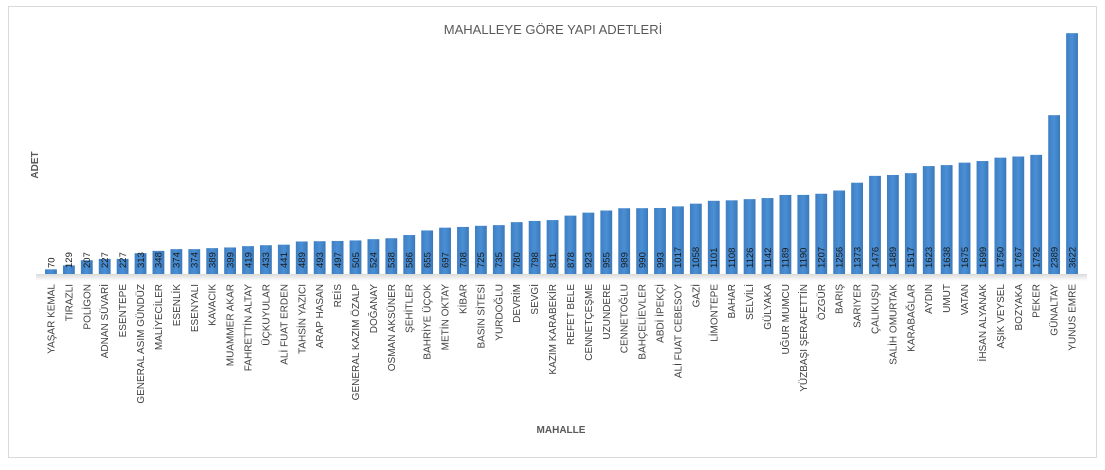 Image resolution: width=1105 pixels, height=470 pixels. I want to click on category-label: MUAMMER AKAR, so click(231, 325).